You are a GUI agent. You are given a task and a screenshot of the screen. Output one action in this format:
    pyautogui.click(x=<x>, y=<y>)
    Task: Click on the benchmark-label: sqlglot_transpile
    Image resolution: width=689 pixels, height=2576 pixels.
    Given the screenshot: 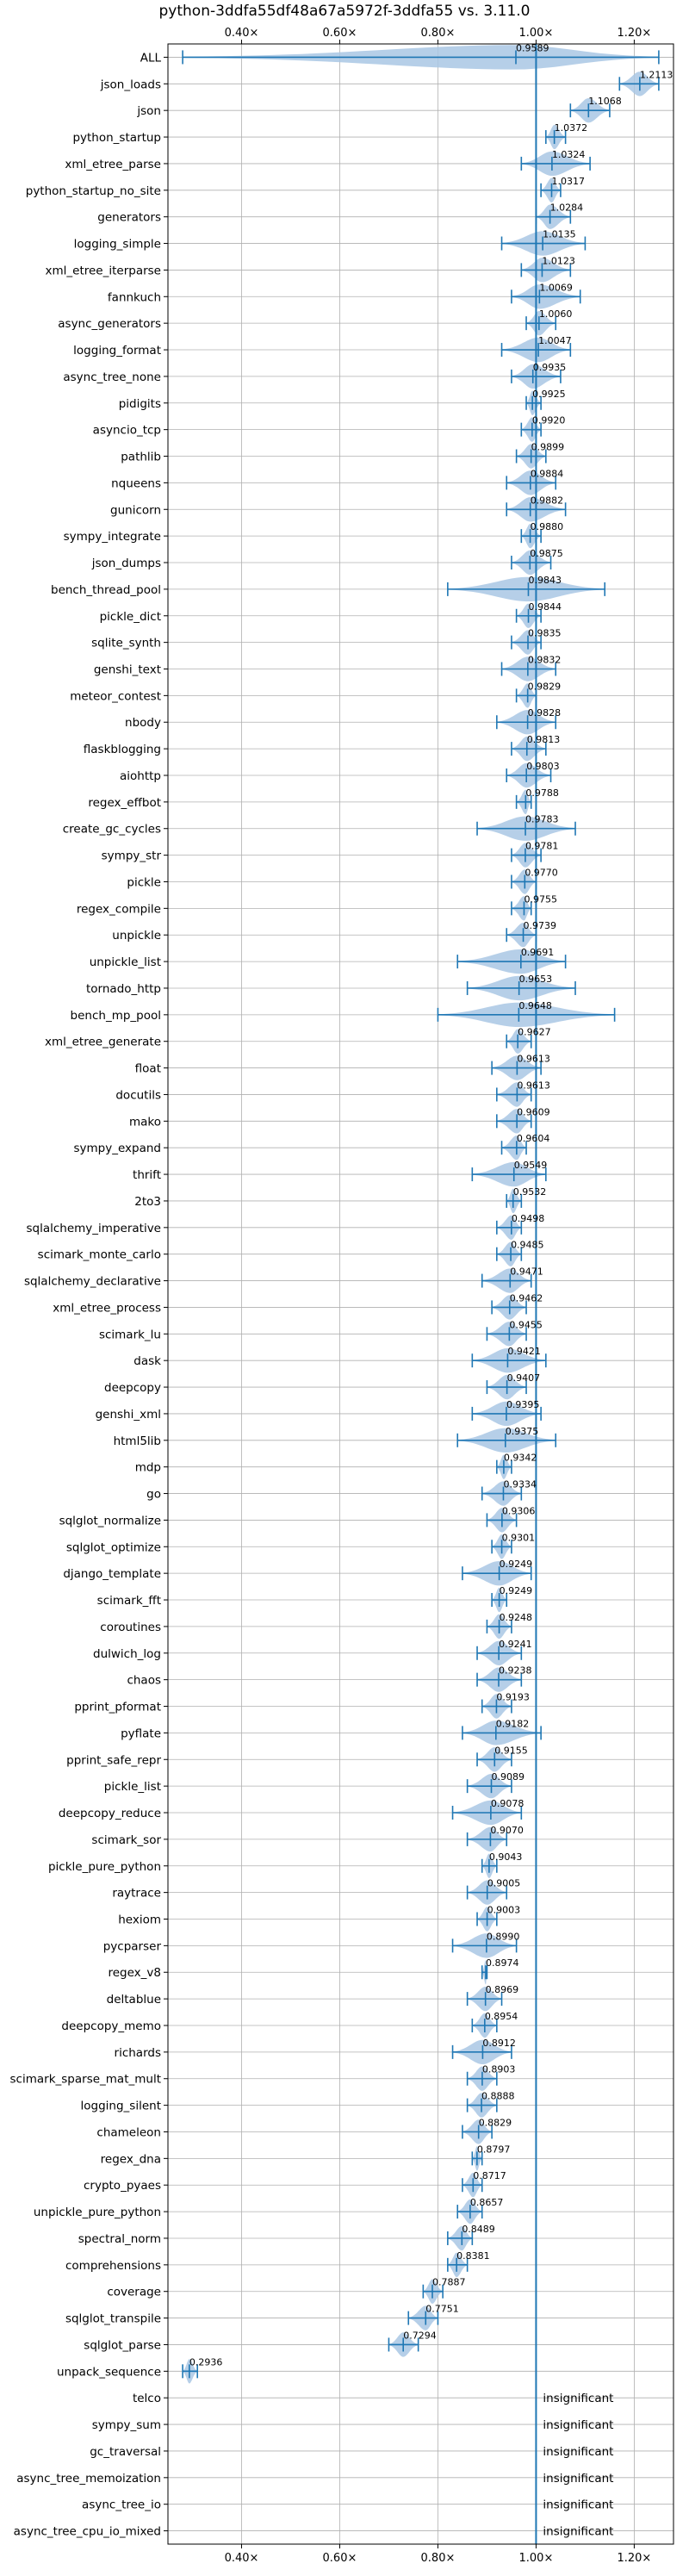 What is the action you would take?
    pyautogui.click(x=113, y=2319)
    